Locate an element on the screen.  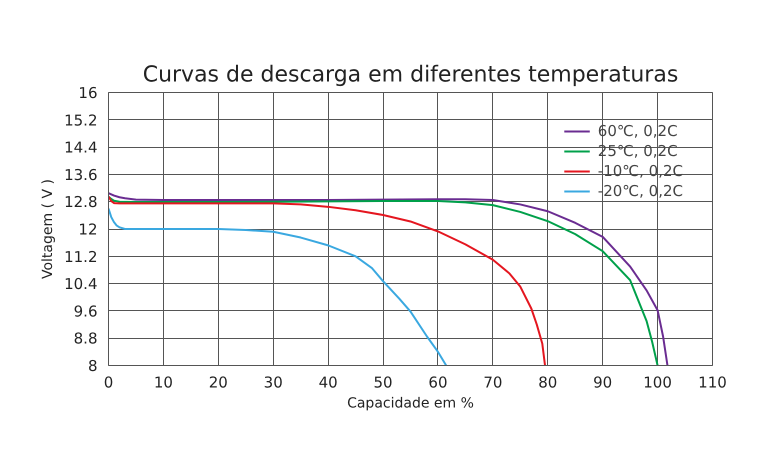
y-tick-label: 11.2 is located at coordinates (81, 257).